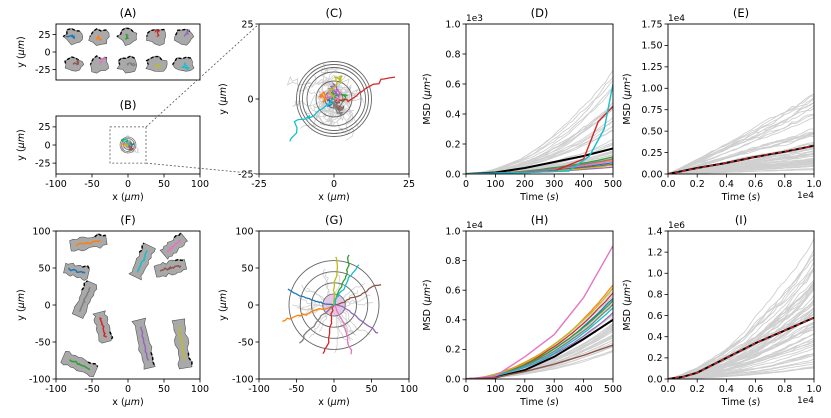 The width and height of the screenshot is (831, 418). What do you see at coordinates (452, 144) in the screenshot?
I see `y-tick-label: 0.2` at bounding box center [452, 144].